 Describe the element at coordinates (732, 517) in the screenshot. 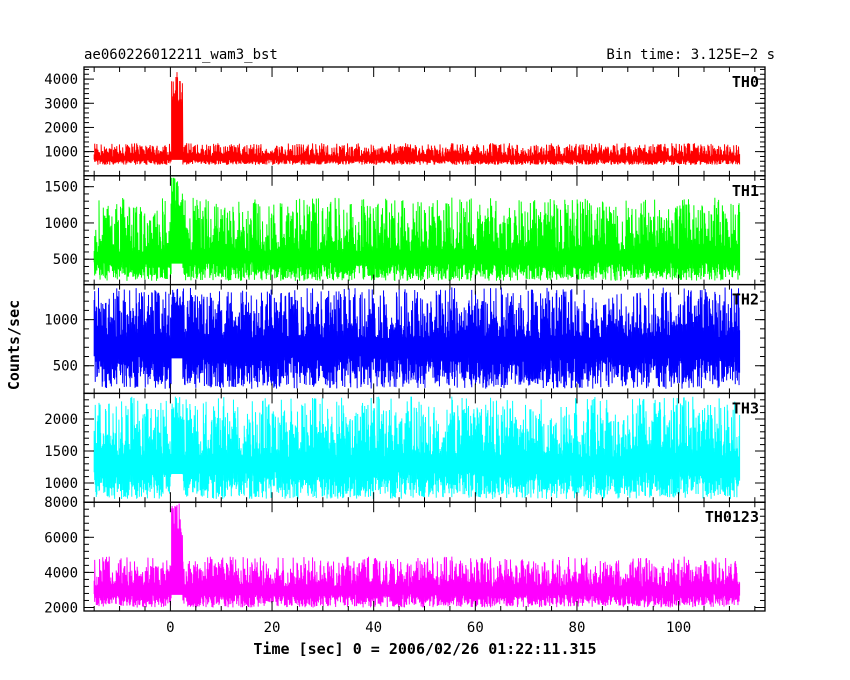

I see `panel-label-th0123: TH0123` at that location.